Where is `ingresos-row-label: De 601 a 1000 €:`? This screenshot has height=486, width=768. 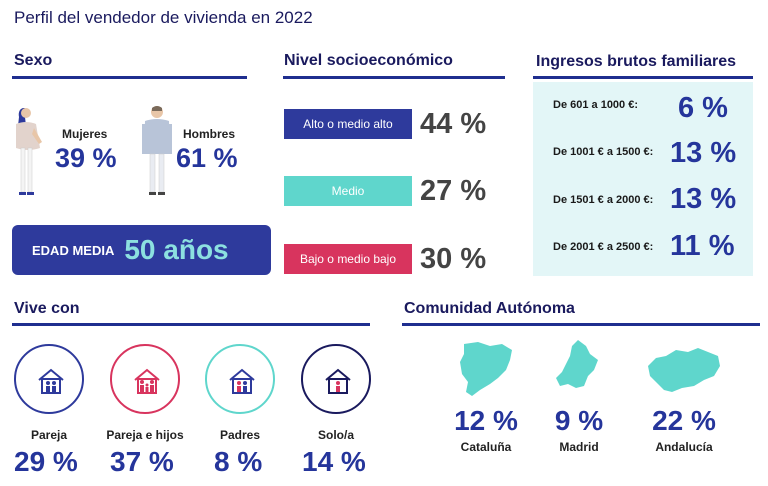
ingresos-row-label: De 601 a 1000 €: is located at coordinates (596, 105).